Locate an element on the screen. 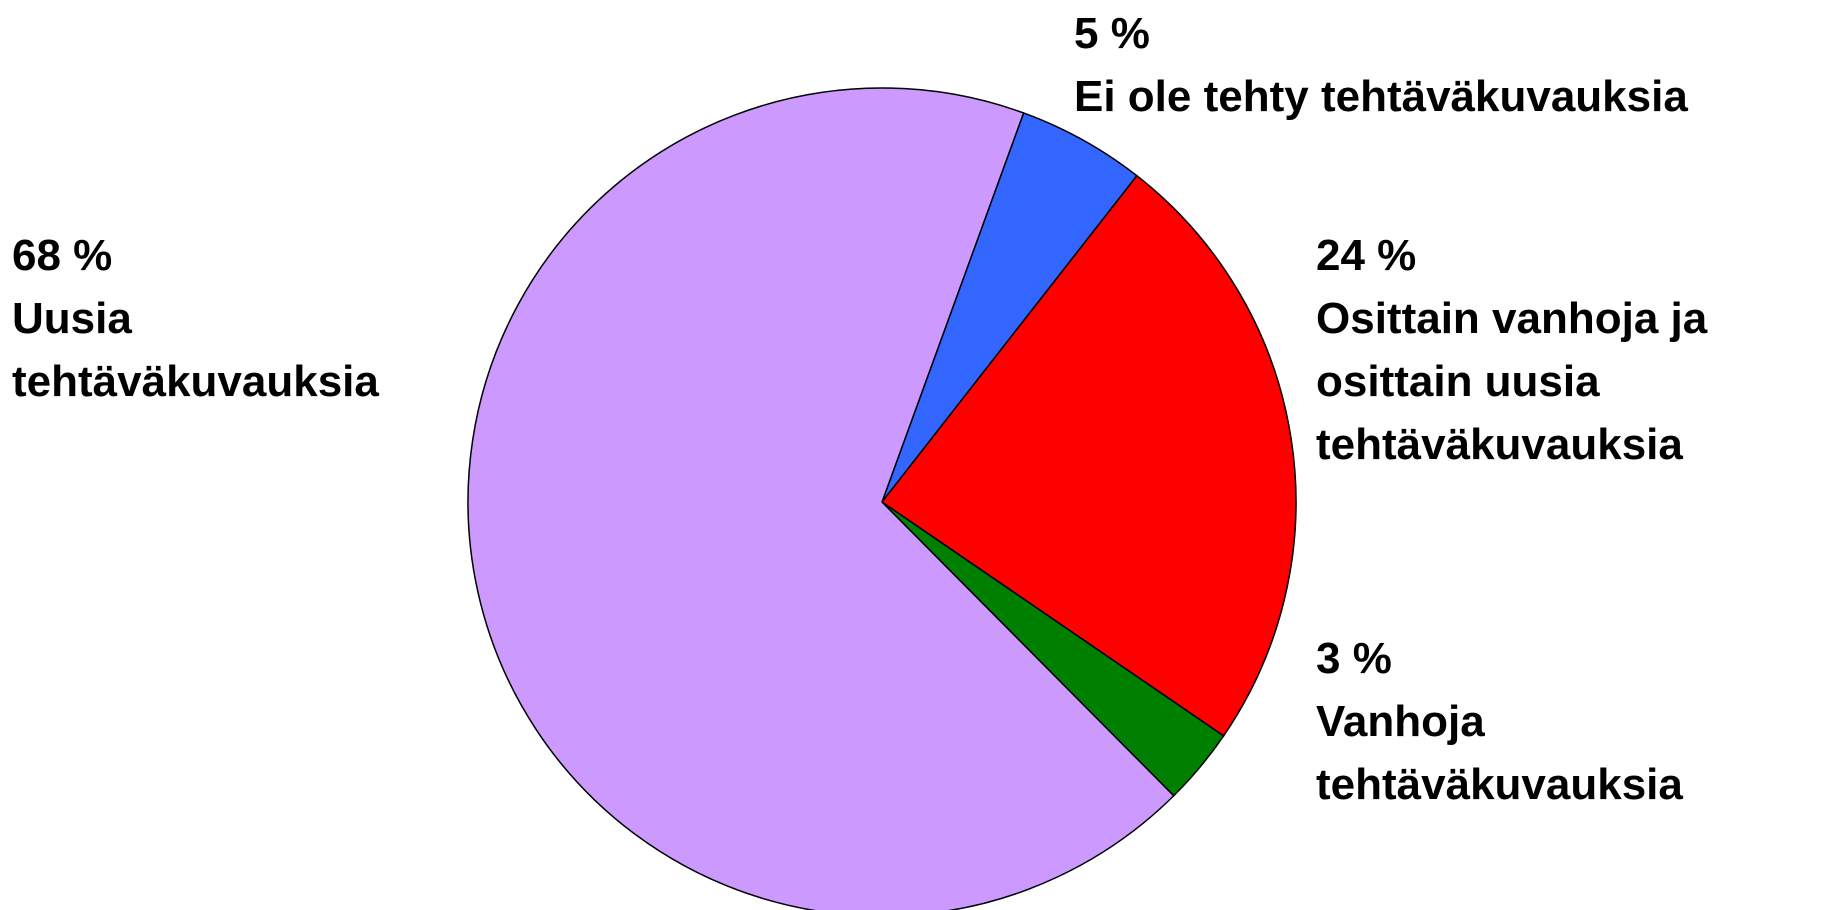 The image size is (1829, 910). slice-label: 68 % Uusia tehtäväkuvauksia is located at coordinates (247, 318).